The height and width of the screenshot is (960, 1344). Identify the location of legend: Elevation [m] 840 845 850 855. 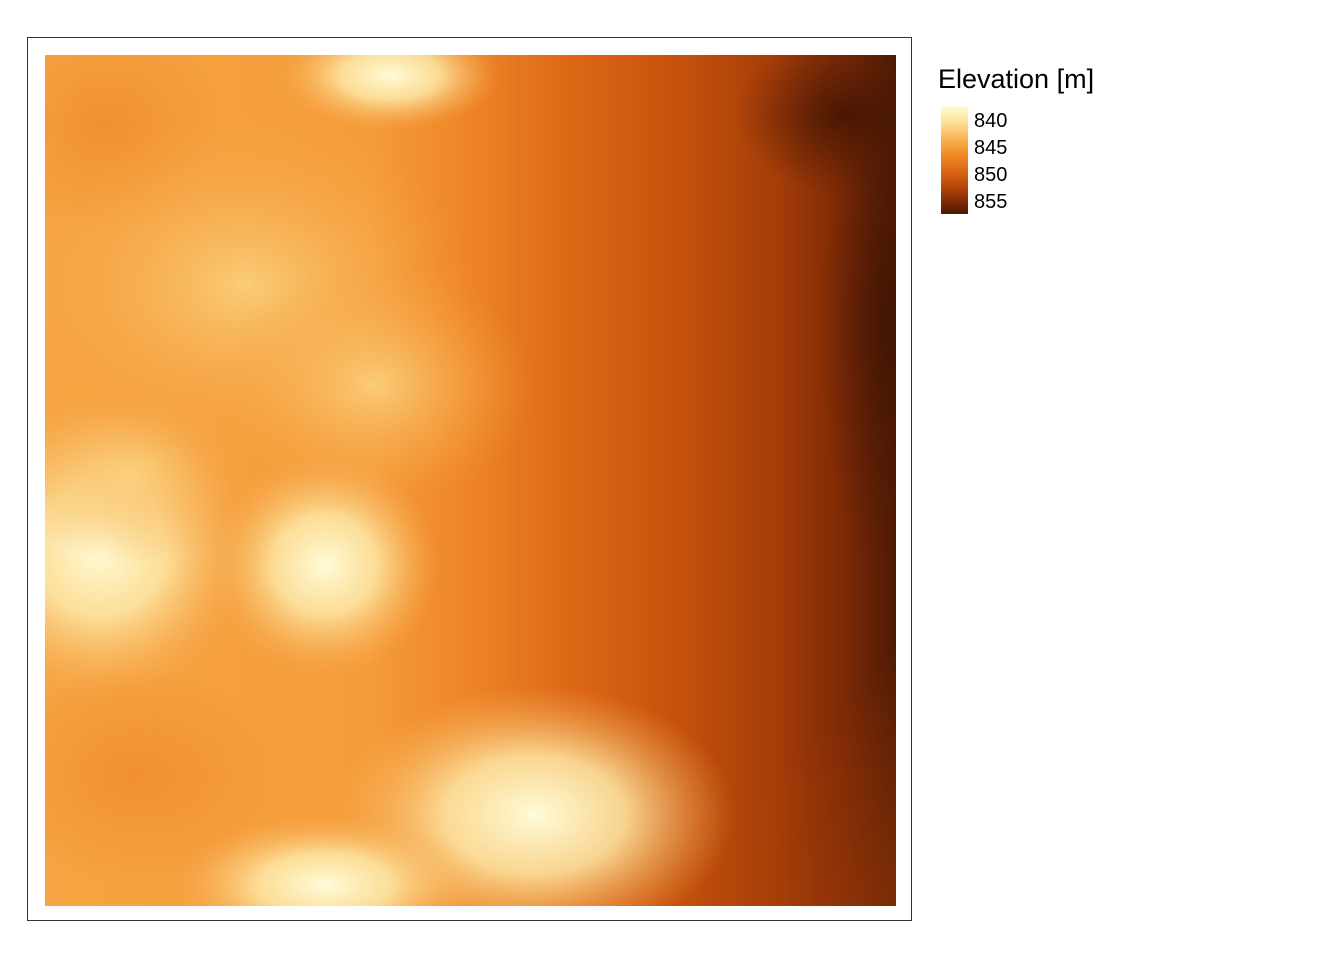
(1088, 137).